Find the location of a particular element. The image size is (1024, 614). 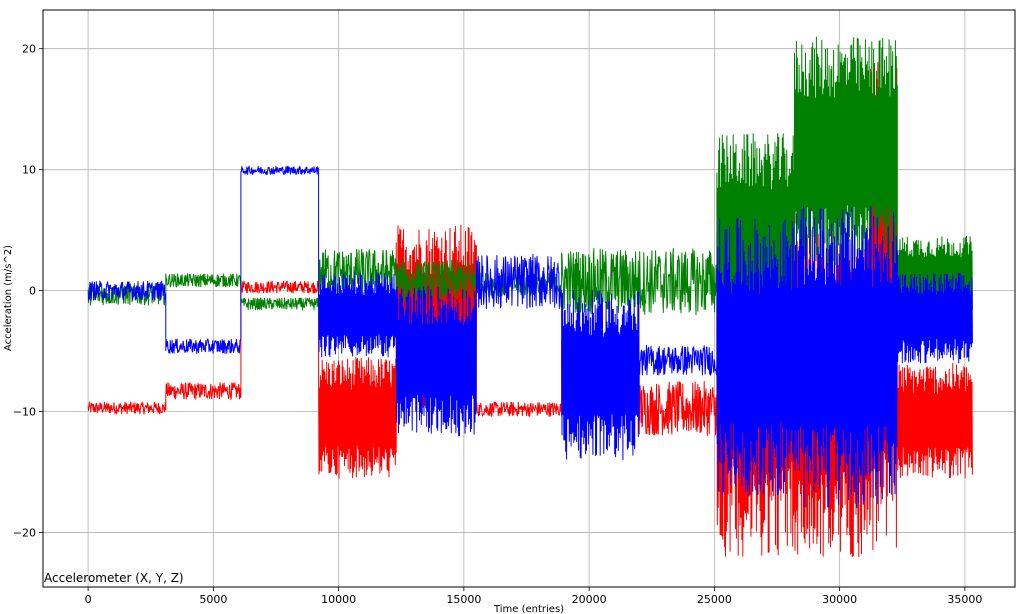

y-tick-label: −10 is located at coordinates (24, 412).